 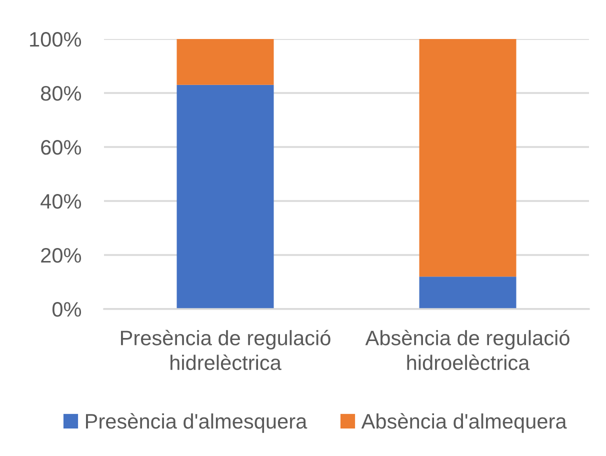 What do you see at coordinates (56, 39) in the screenshot?
I see `y-tick-label: 100%` at bounding box center [56, 39].